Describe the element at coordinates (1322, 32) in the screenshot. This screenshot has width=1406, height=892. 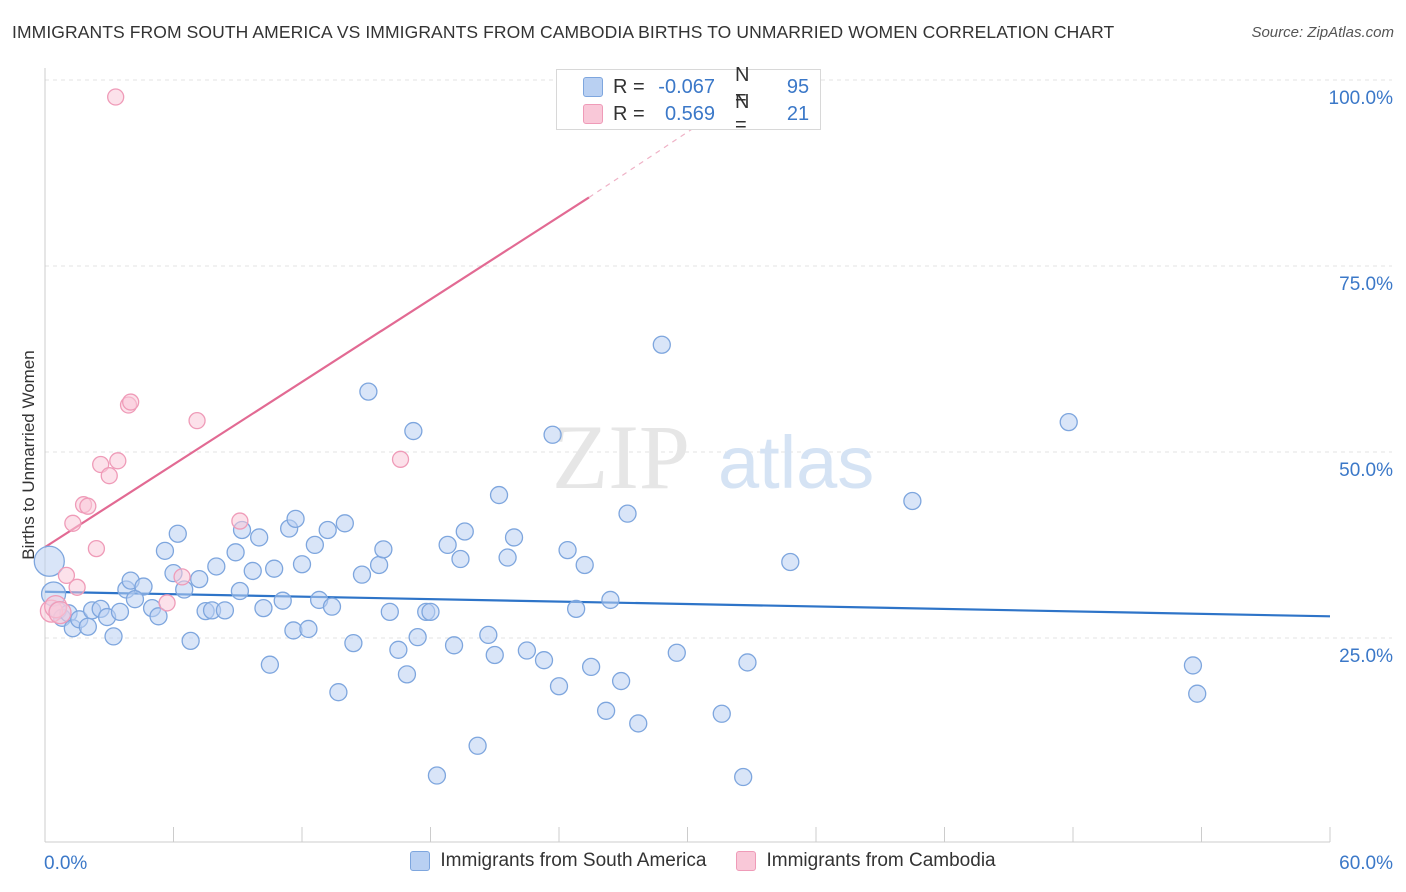
I see `source-label: Source: ZipAtlas.com` at that location.